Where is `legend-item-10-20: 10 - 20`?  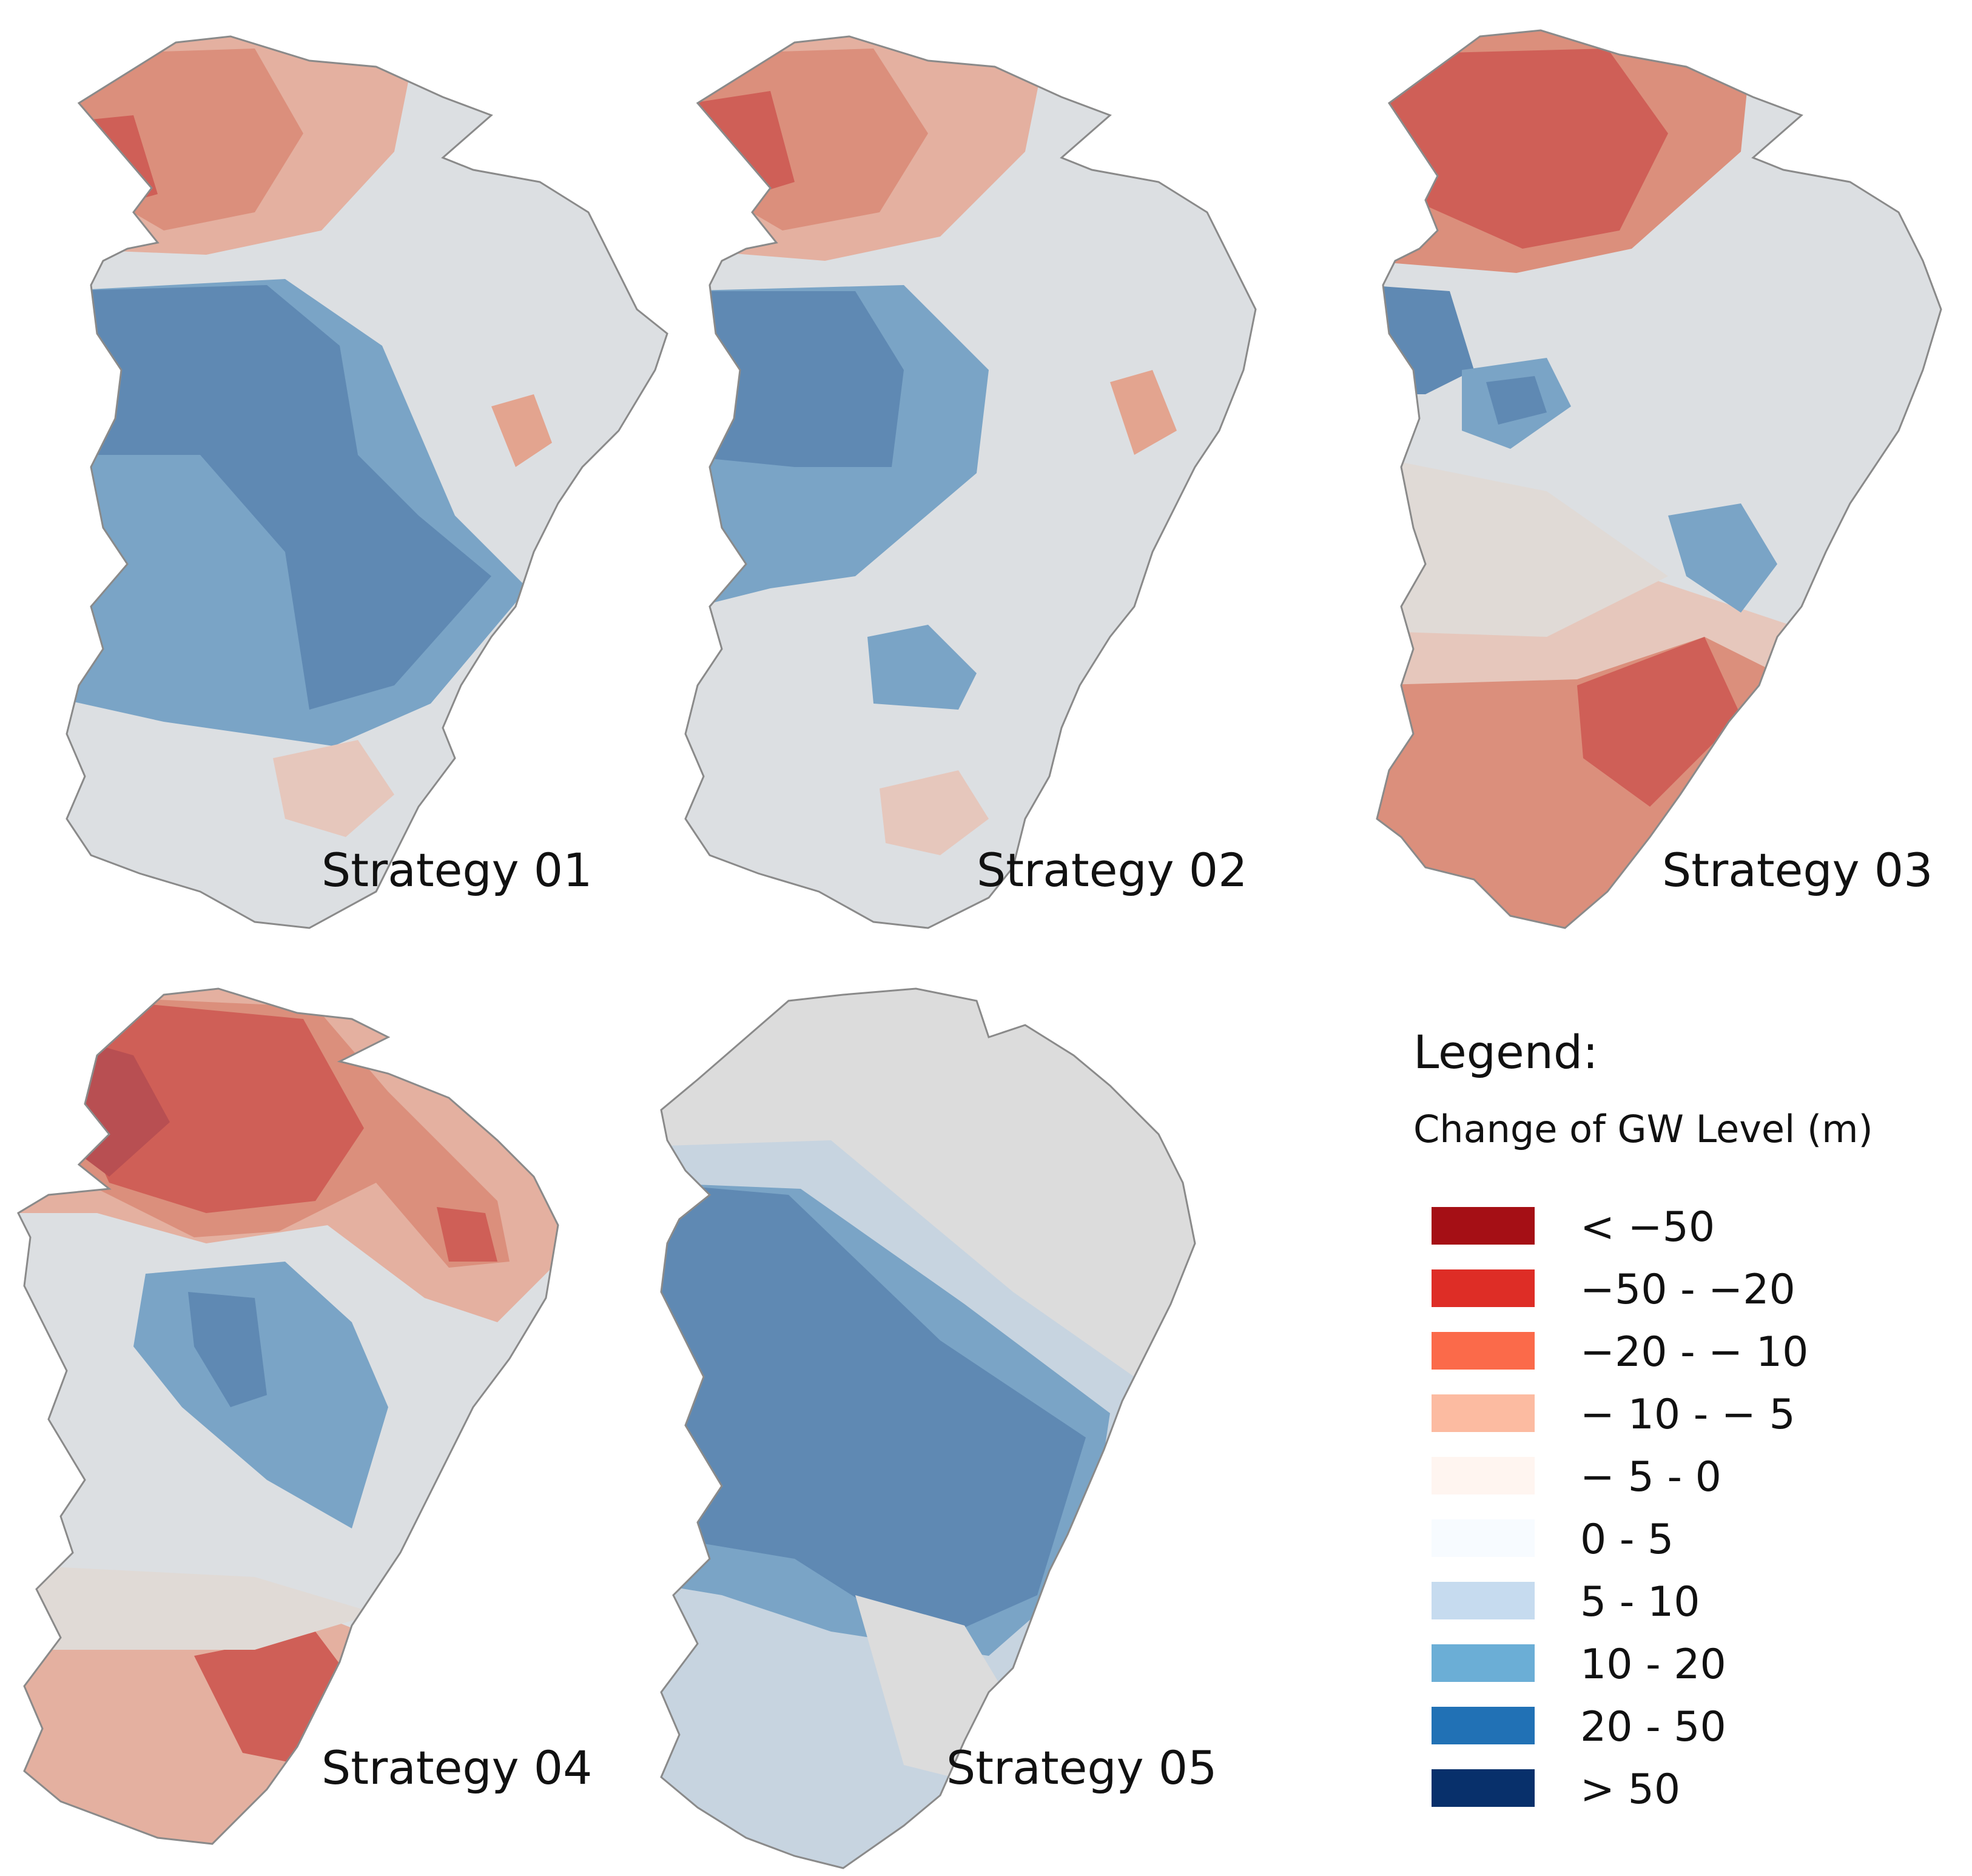 legend-item-10-20: 10 - 20 is located at coordinates (1674, 1665).